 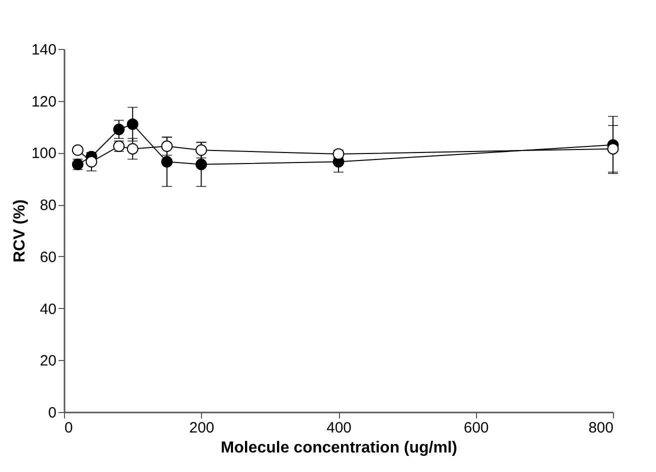 I want to click on x-tick-label: 400, so click(x=339, y=428).